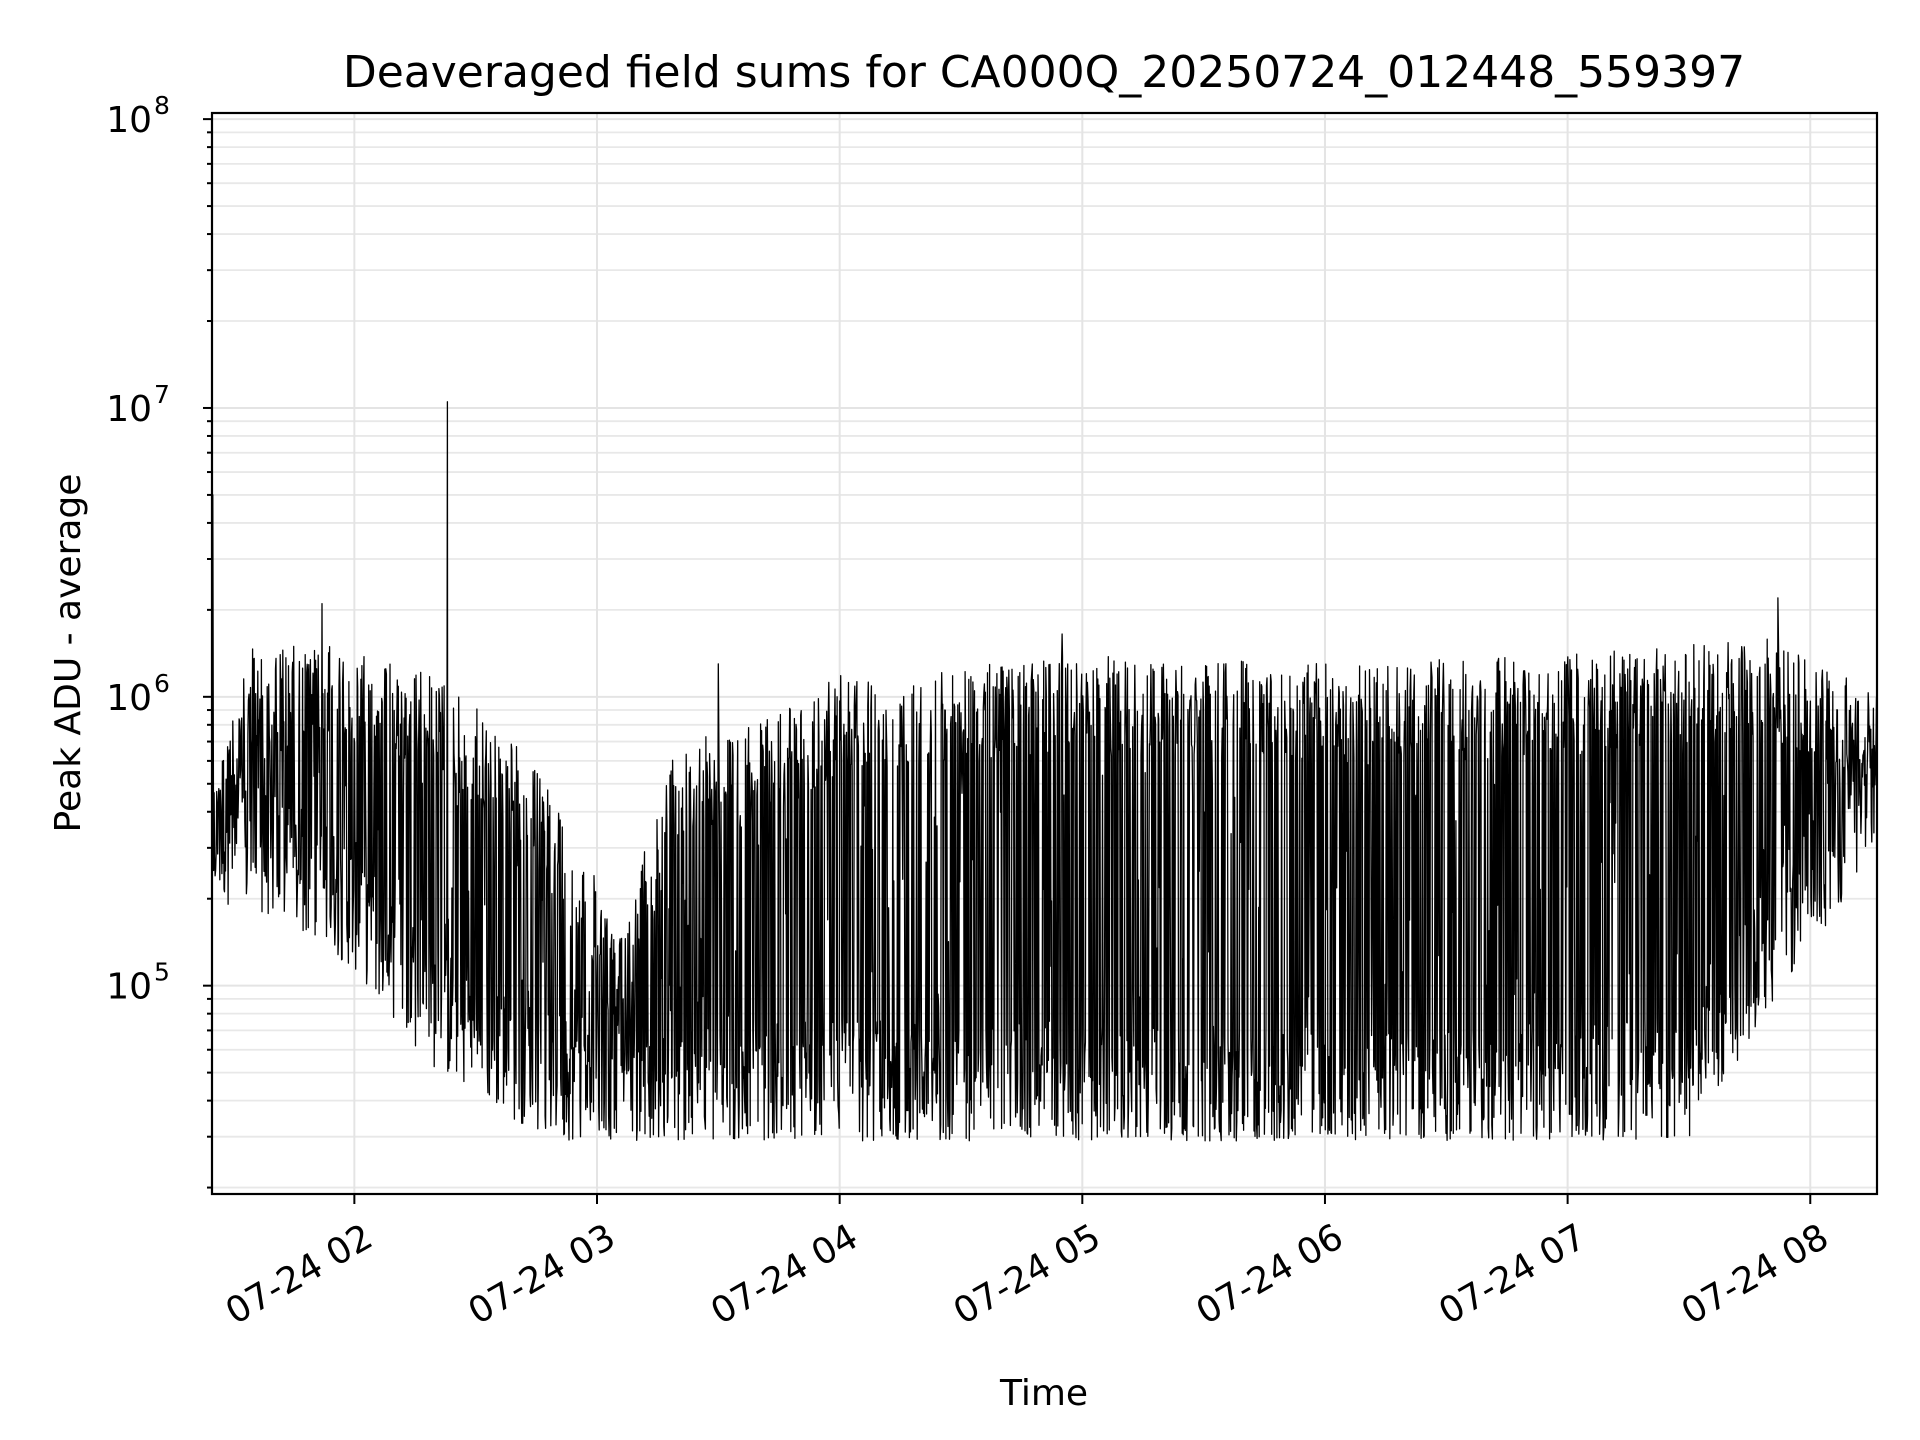  What do you see at coordinates (1043, 1393) in the screenshot?
I see `x-axis-label: Time` at bounding box center [1043, 1393].